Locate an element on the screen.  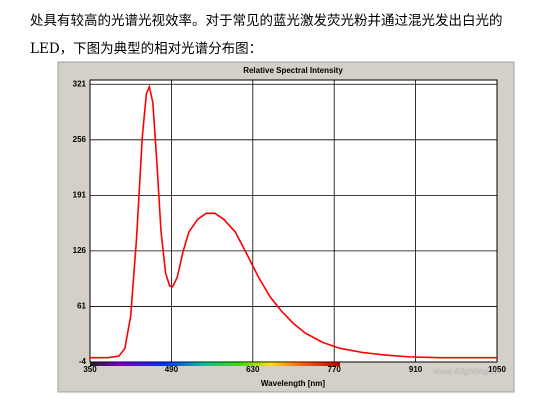
x-tick-label: 770 is located at coordinates (335, 369).